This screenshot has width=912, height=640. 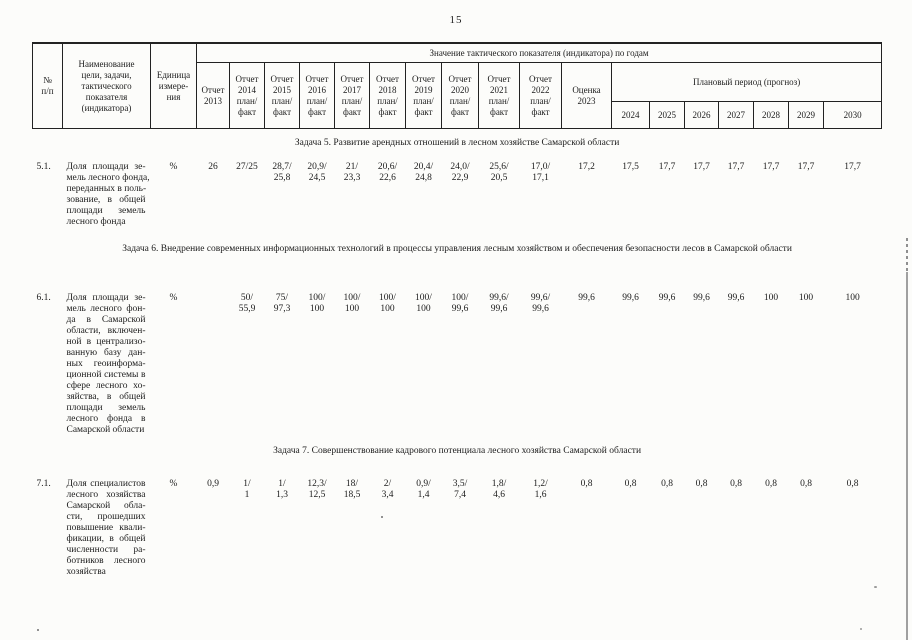 What do you see at coordinates (213, 484) in the screenshot?
I see `value-cell: 0,9` at bounding box center [213, 484].